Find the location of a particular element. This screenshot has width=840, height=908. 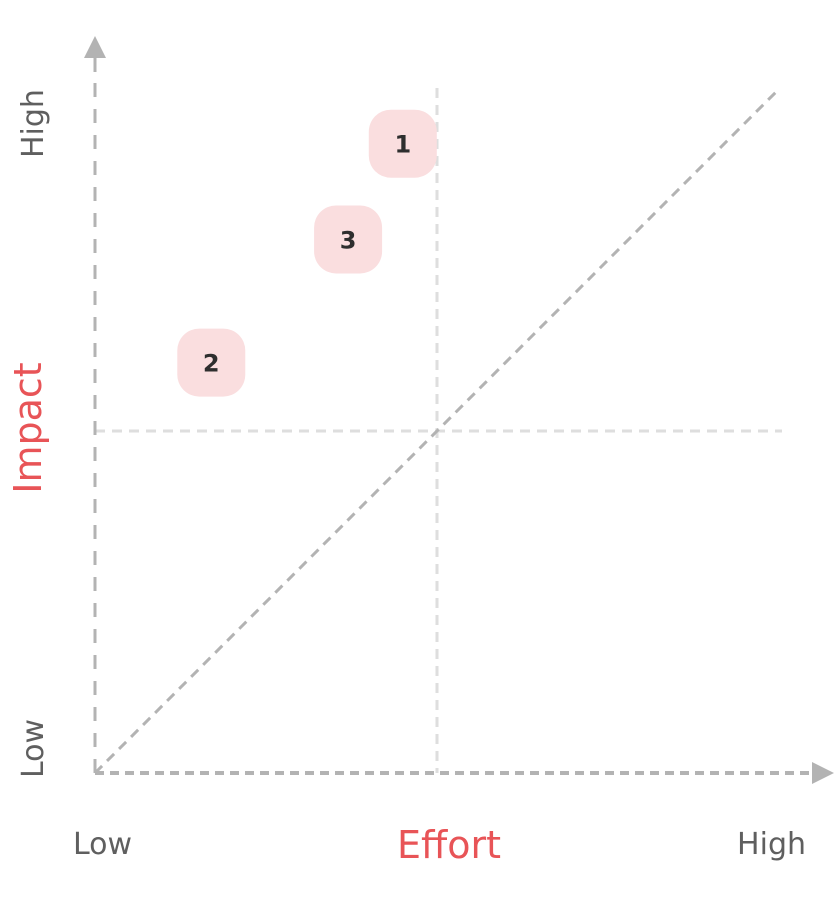

y-axis is located at coordinates (95, 404).